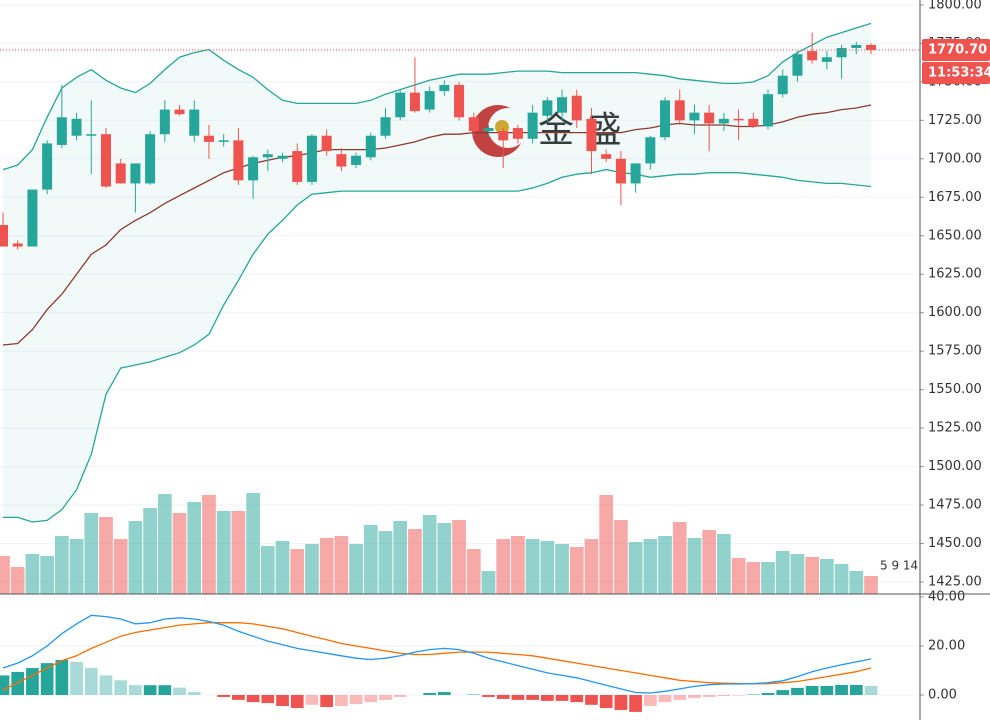 The height and width of the screenshot is (720, 990). I want to click on y-tick-label: 1650.00, so click(955, 235).